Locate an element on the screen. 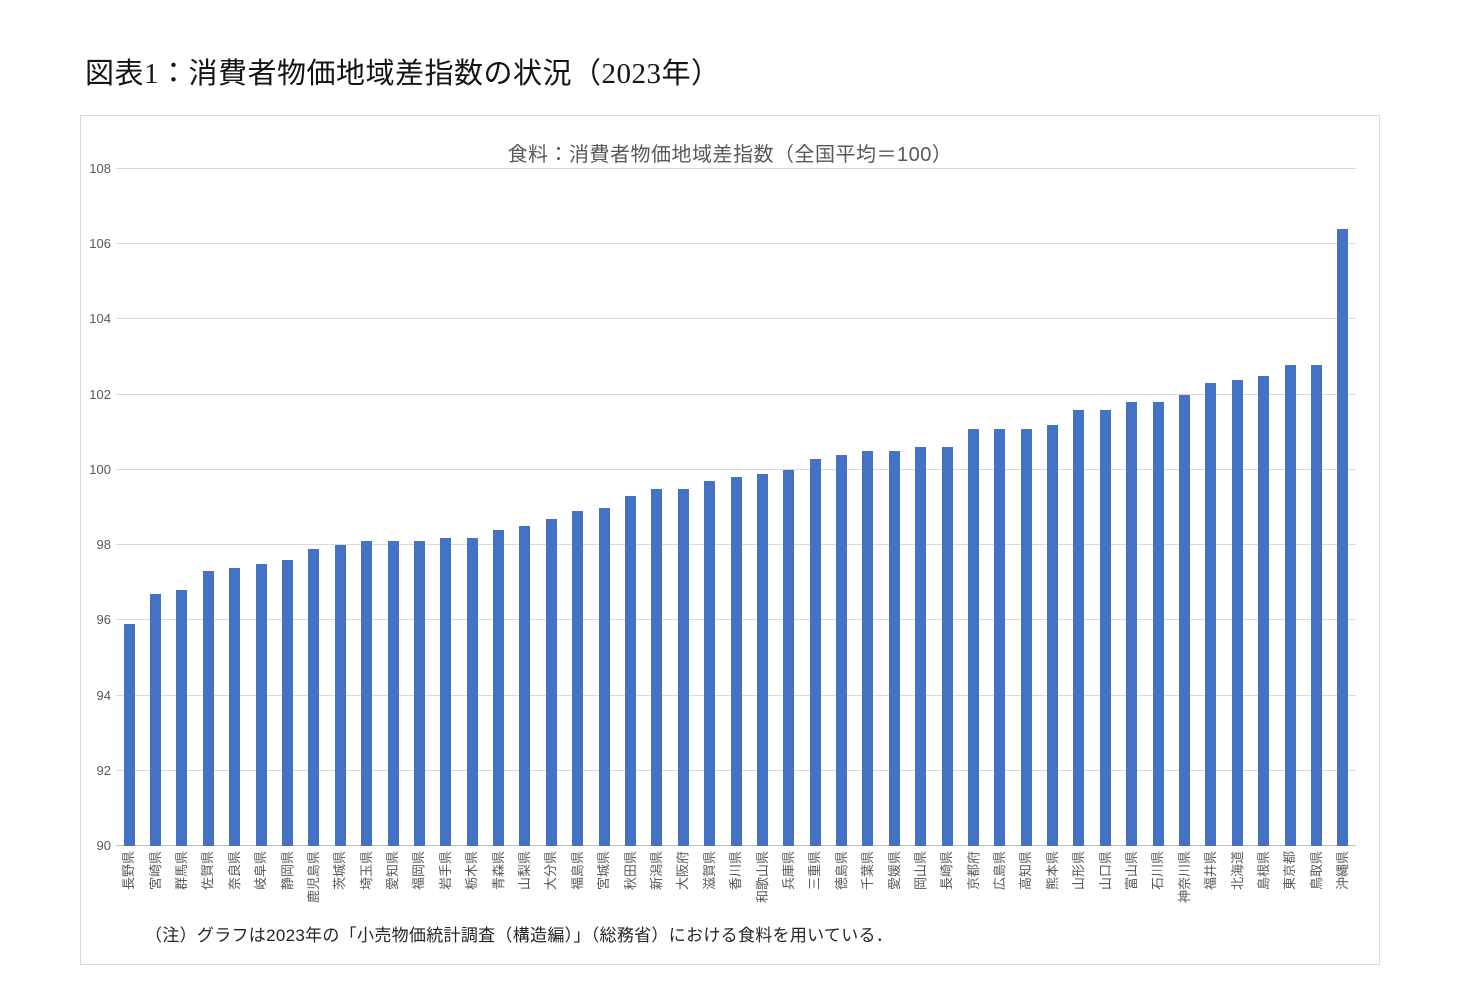 This screenshot has height=1005, width=1459. x-tick-label: 高知県 is located at coordinates (1026, 871).